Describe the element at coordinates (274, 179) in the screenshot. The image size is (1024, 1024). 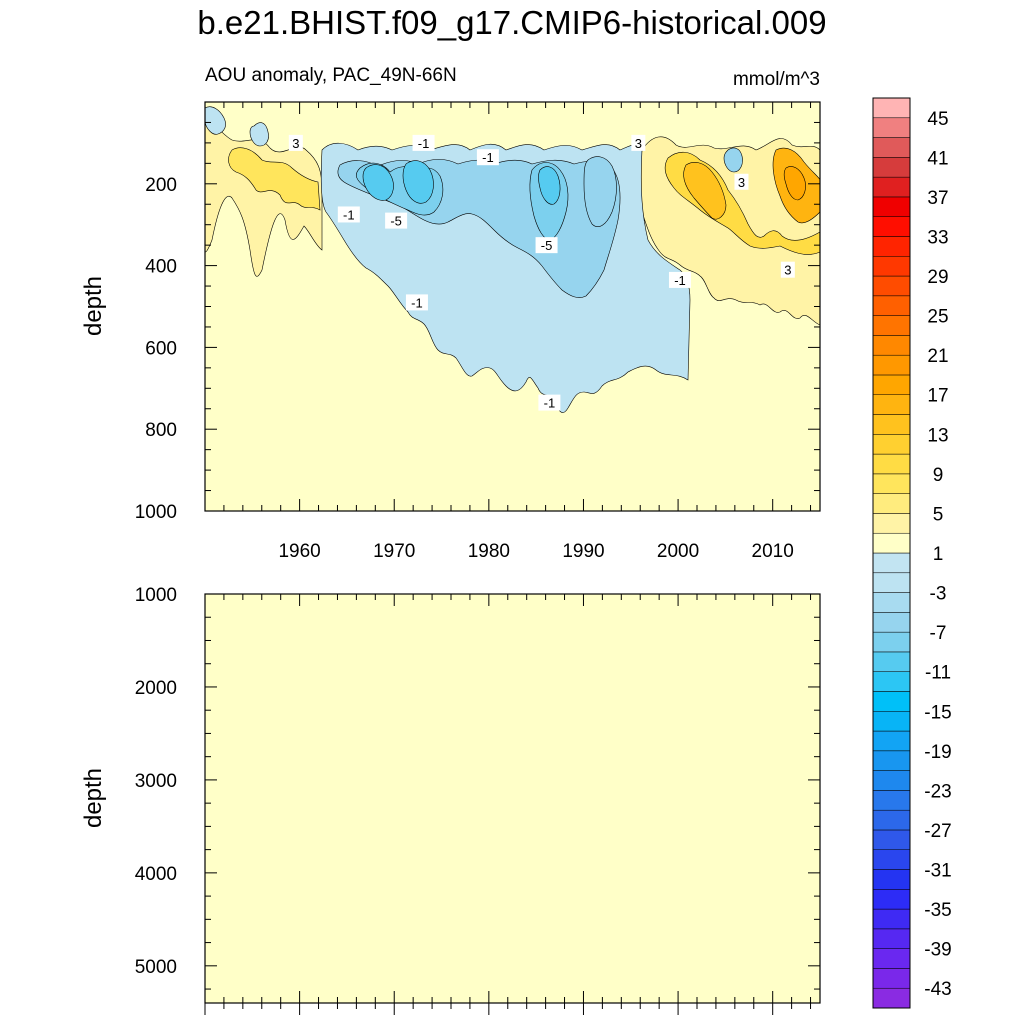
I see `positive-anomaly-core-west` at that location.